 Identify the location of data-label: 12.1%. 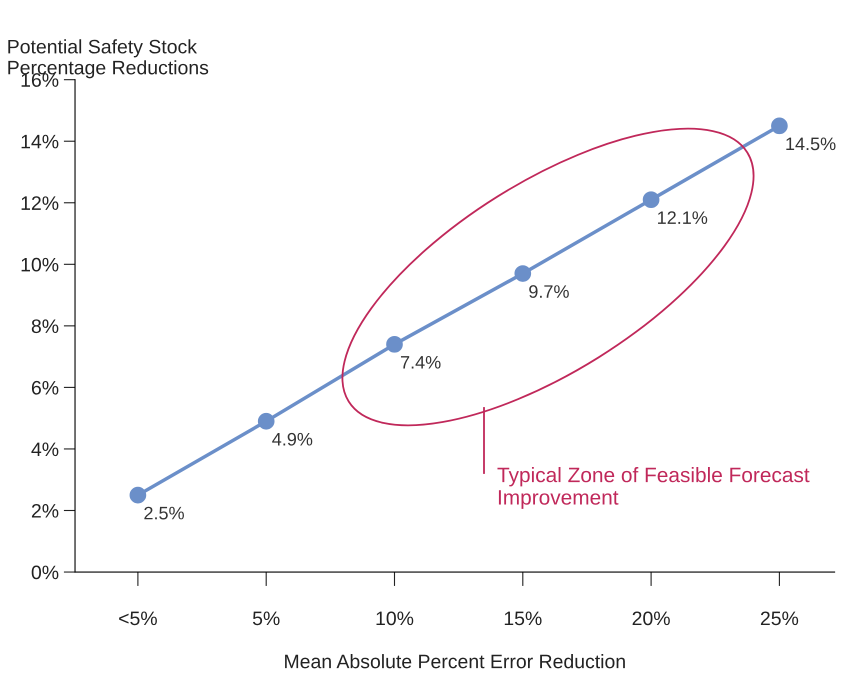
(683, 217).